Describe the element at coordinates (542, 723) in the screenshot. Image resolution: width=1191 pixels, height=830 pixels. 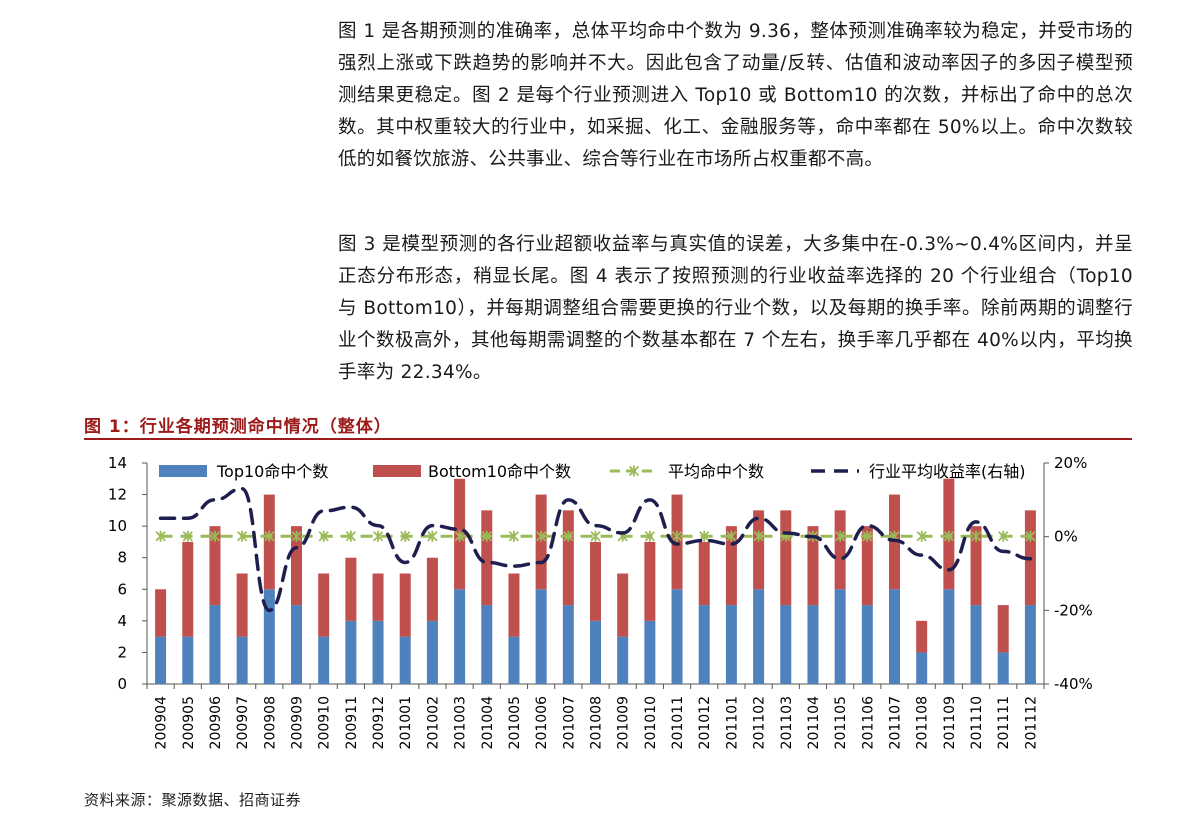
I see `x-tick-label: 201006` at that location.